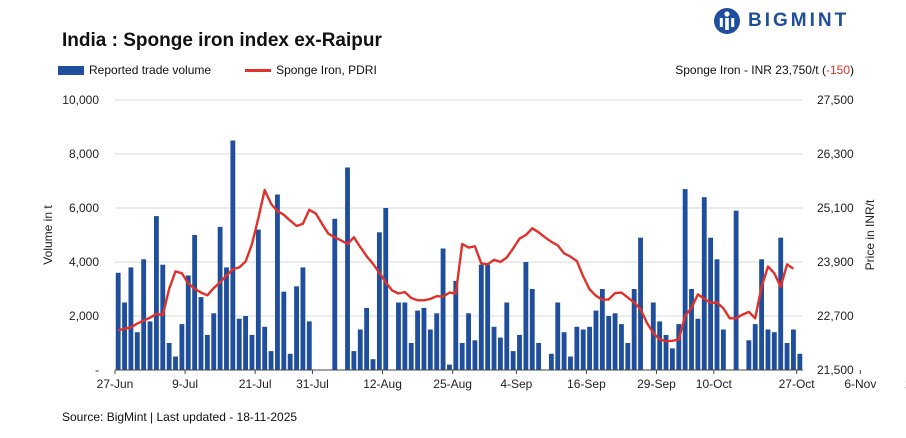 The height and width of the screenshot is (438, 906). What do you see at coordinates (97, 370) in the screenshot?
I see `y-tick-label: -` at bounding box center [97, 370].